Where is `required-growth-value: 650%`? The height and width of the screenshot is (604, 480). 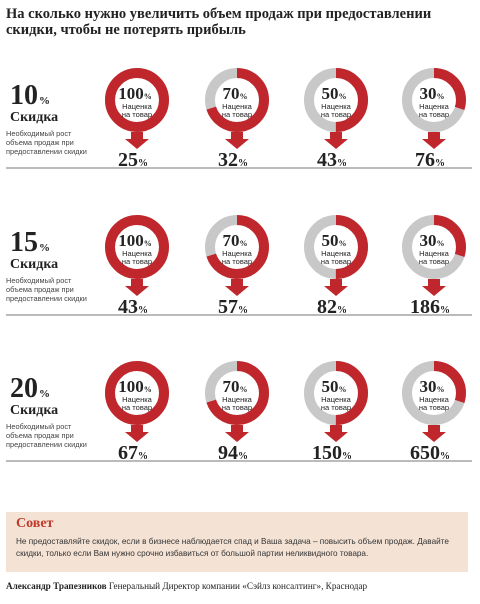
required-growth-value: 650% is located at coordinates (430, 453).